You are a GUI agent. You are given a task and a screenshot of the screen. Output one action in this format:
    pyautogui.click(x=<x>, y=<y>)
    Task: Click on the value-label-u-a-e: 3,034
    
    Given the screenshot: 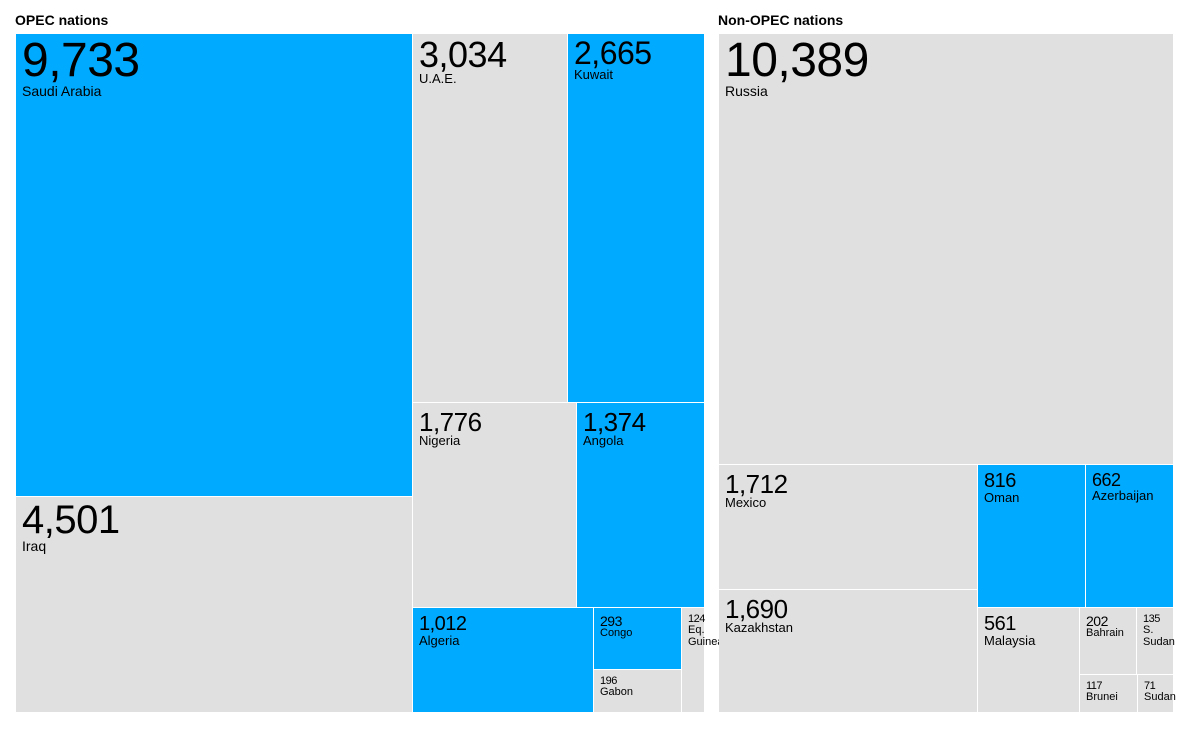 What is the action you would take?
    pyautogui.click(x=463, y=54)
    